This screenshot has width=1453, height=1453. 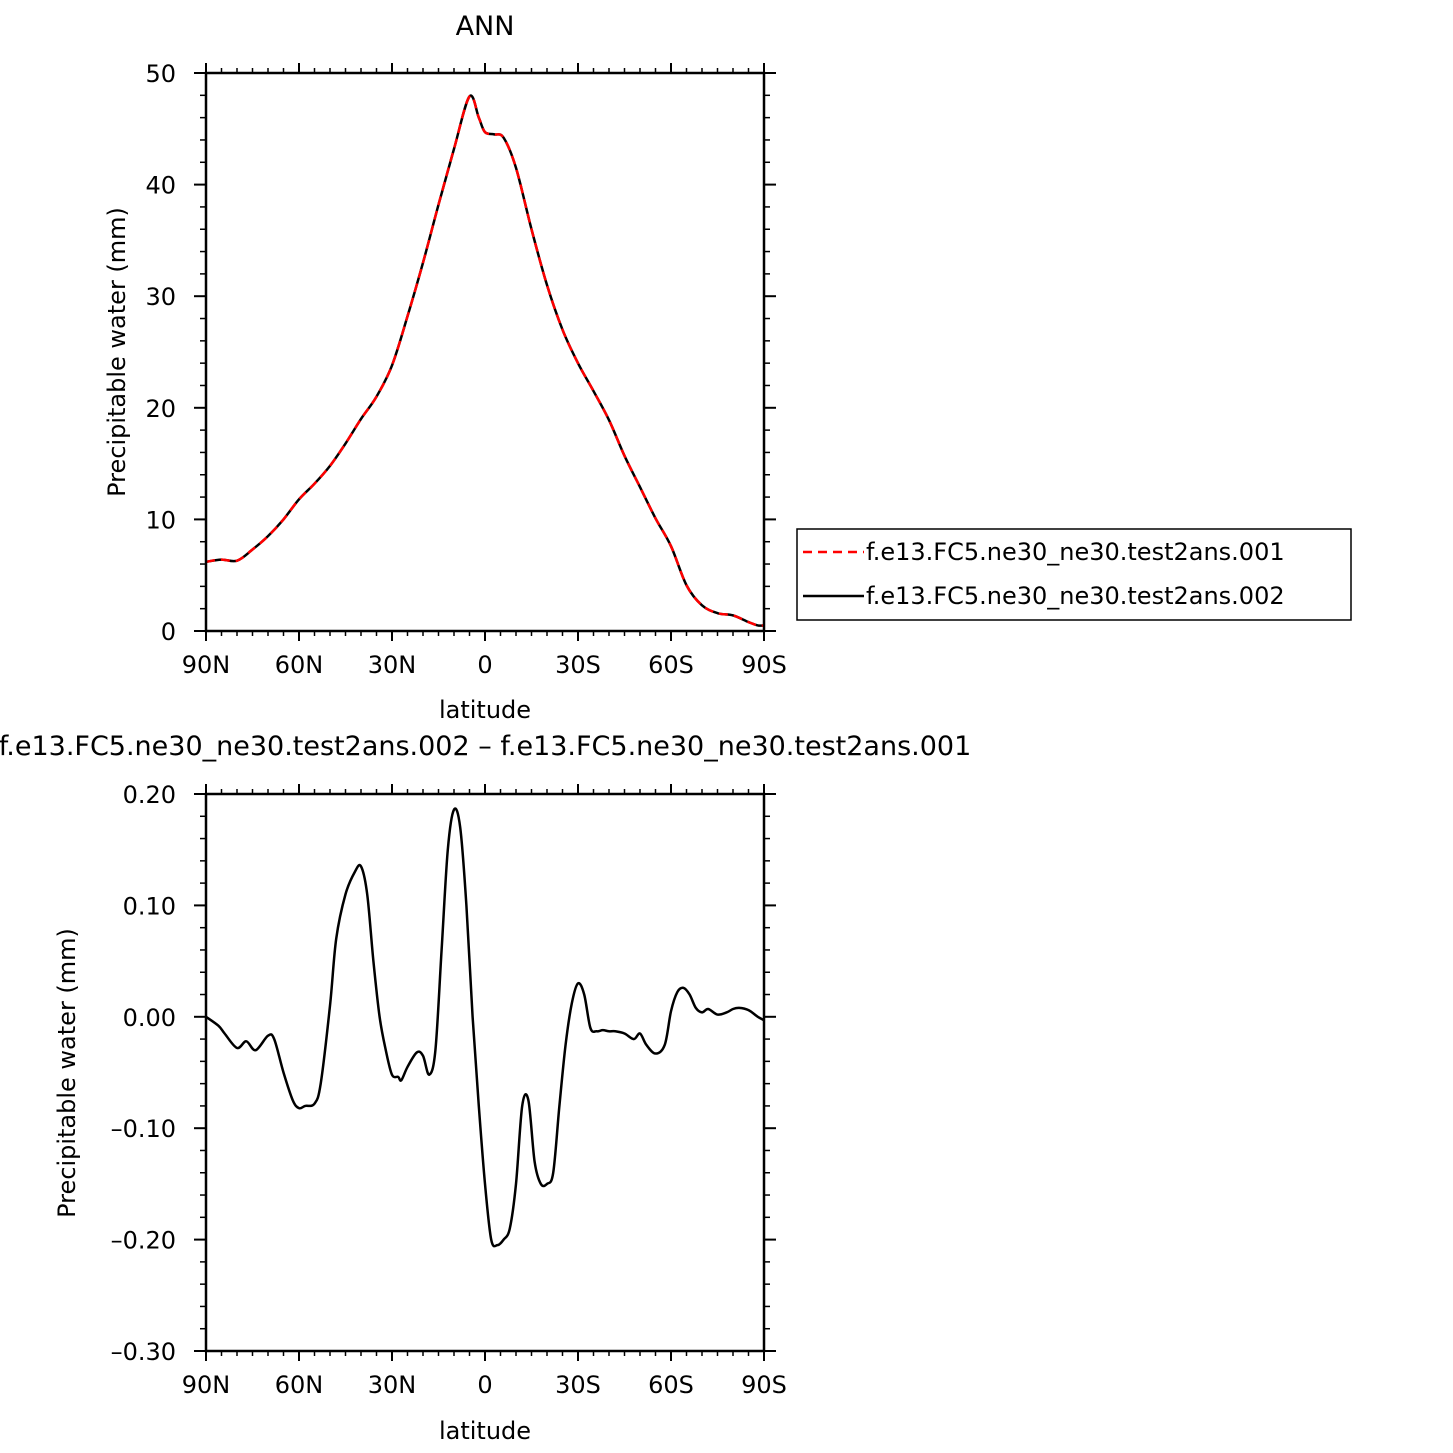 I want to click on y-tick-label: –0.30, so click(x=143, y=1352).